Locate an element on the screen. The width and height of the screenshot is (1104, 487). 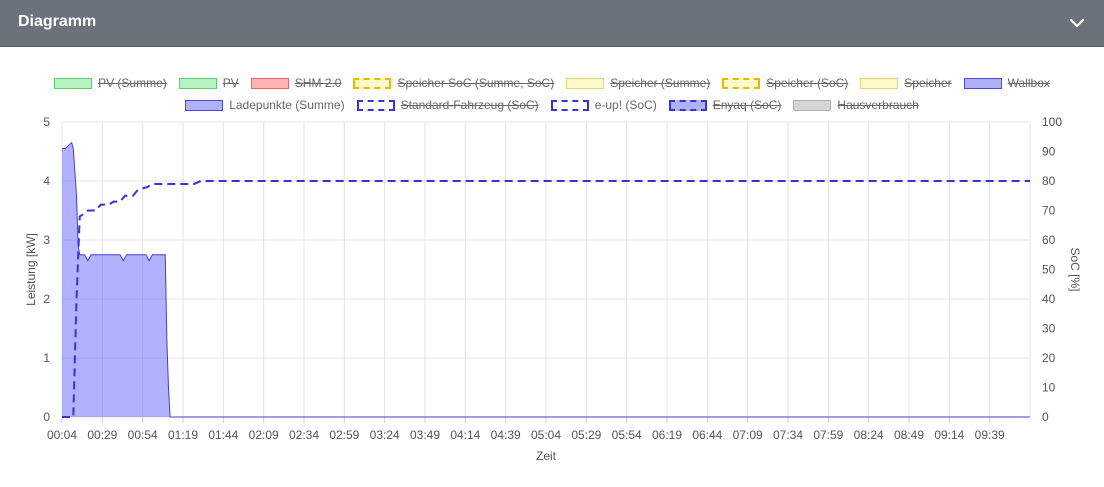
y2-tick-label: 10 is located at coordinates (1049, 388).